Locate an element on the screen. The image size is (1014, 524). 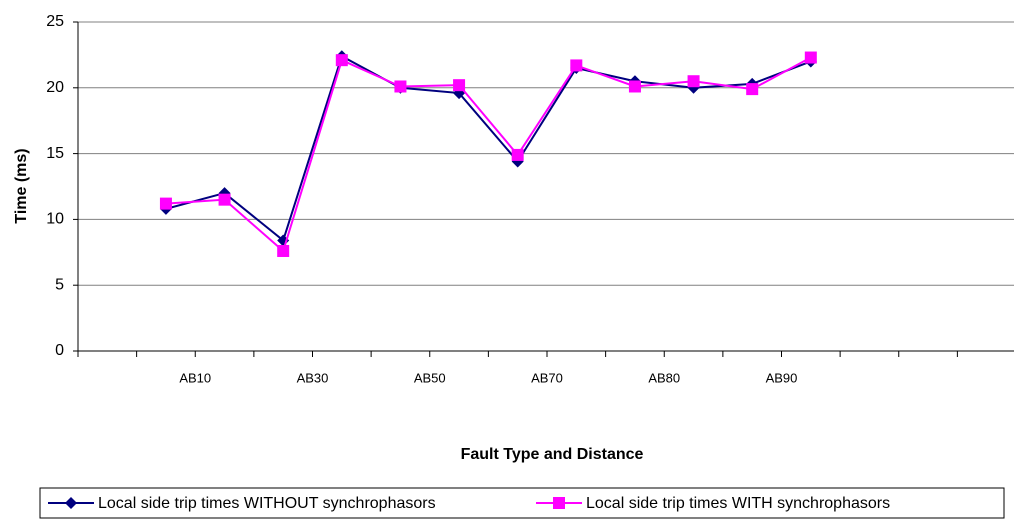
x-tick-label: AB30 is located at coordinates (313, 377).